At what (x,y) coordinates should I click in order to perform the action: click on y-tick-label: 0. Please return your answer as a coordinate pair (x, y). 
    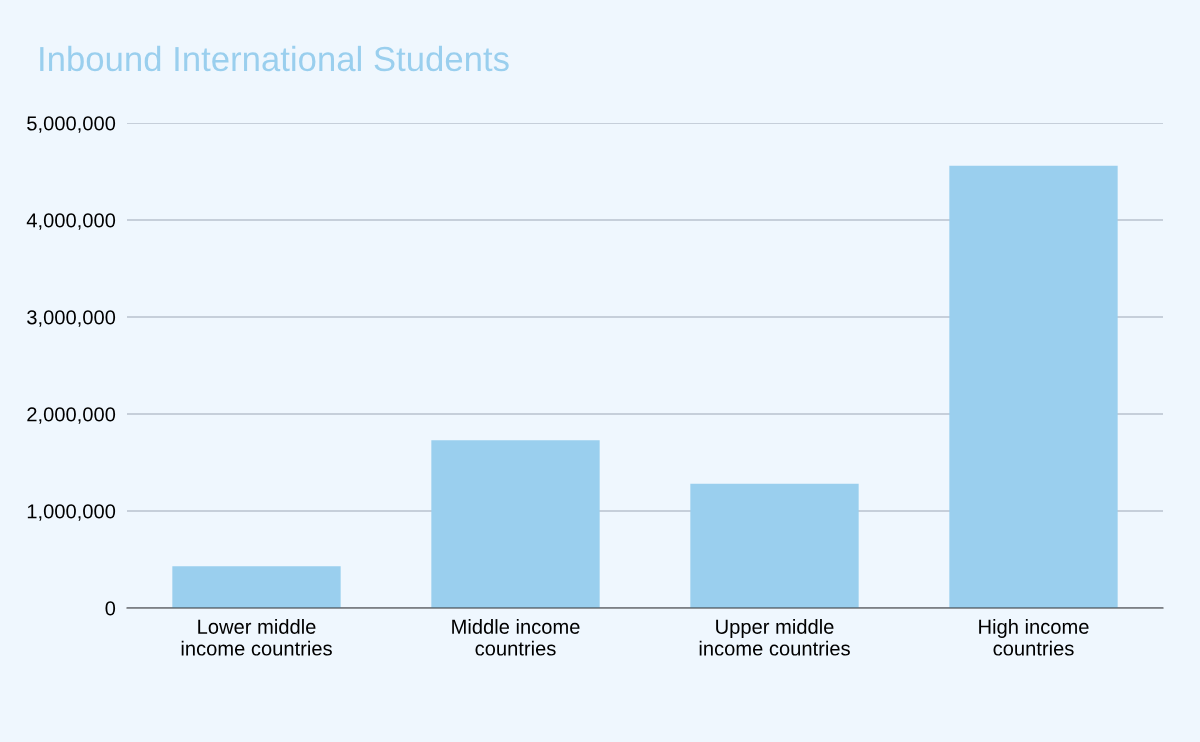
    Looking at the image, I should click on (110, 608).